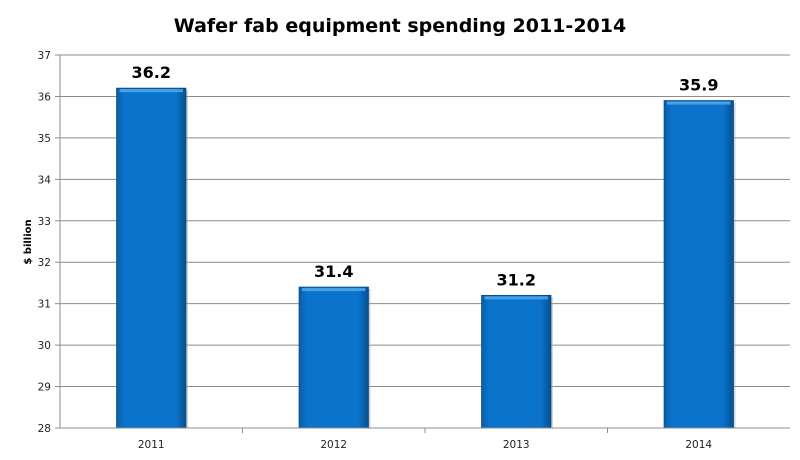 The height and width of the screenshot is (460, 800). Describe the element at coordinates (151, 258) in the screenshot. I see `bar-2011` at that location.